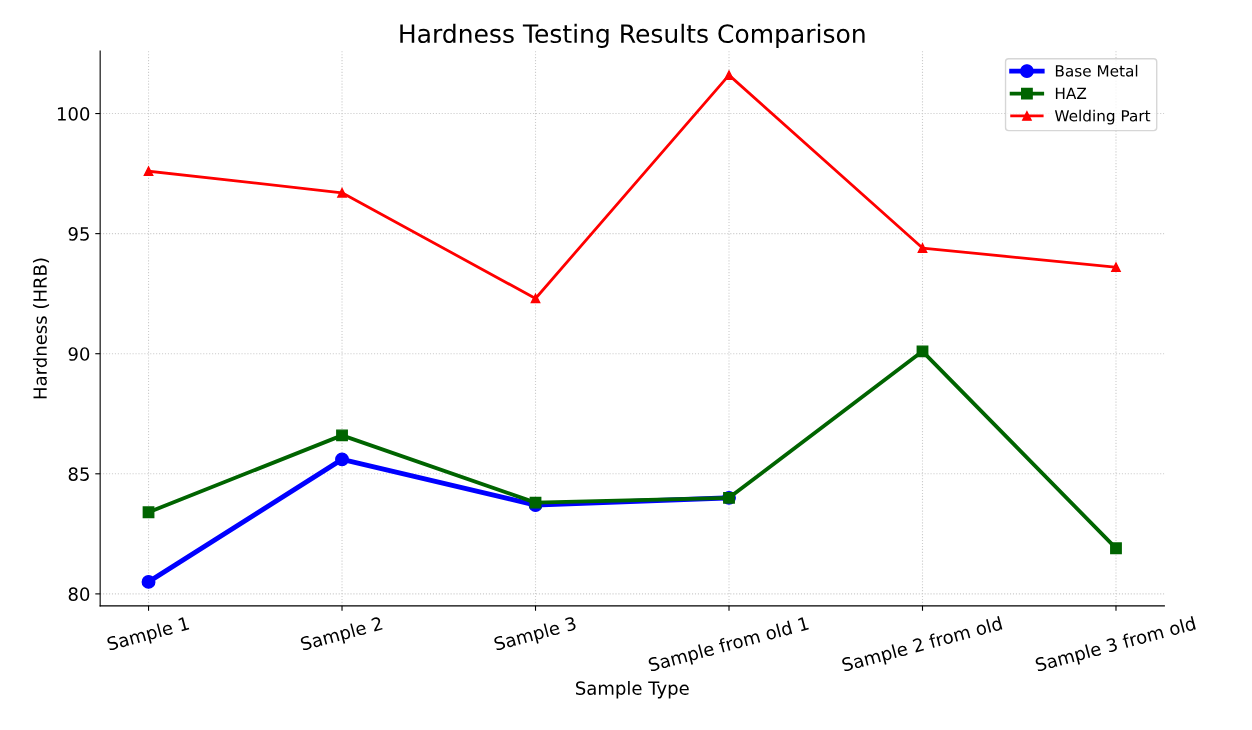  What do you see at coordinates (79, 594) in the screenshot?
I see `y-tick-label: 80` at bounding box center [79, 594].